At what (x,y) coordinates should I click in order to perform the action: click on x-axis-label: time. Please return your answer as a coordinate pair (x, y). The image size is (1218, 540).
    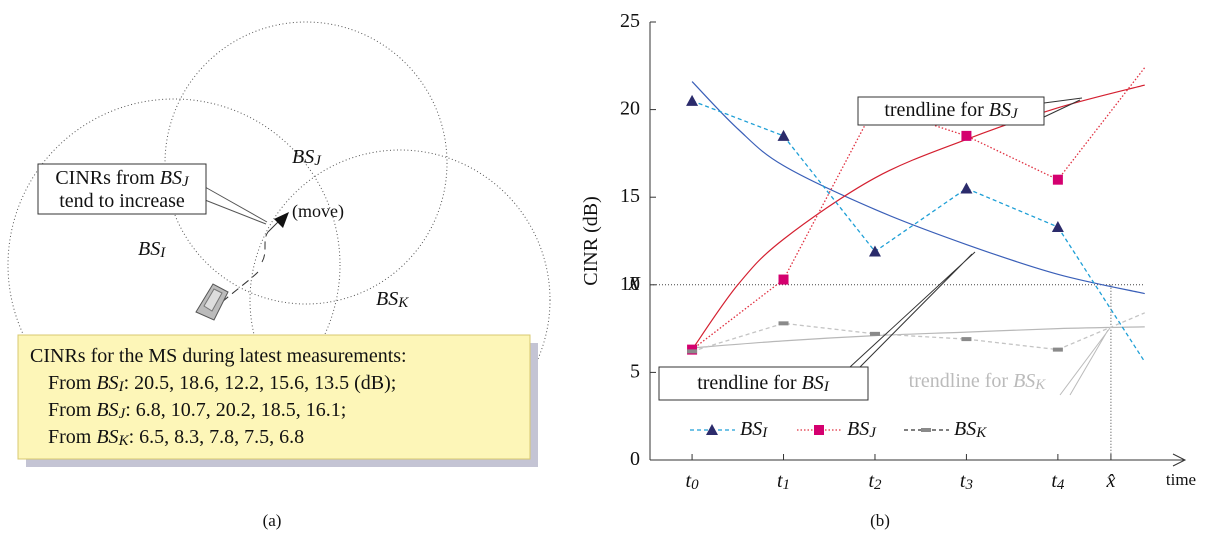
    Looking at the image, I should click on (1181, 479).